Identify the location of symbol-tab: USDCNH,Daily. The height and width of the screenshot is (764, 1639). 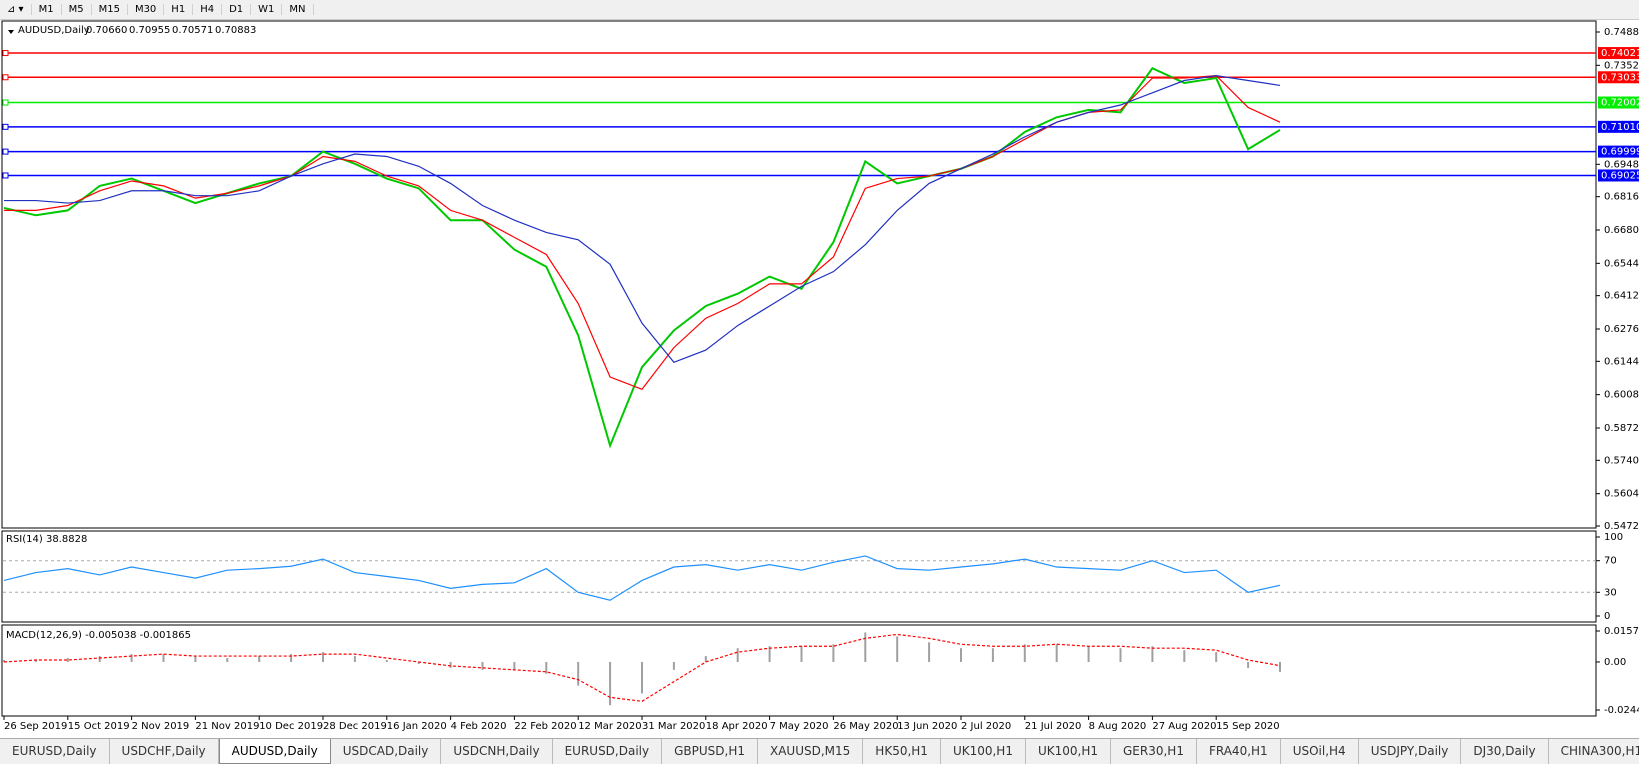
(497, 751).